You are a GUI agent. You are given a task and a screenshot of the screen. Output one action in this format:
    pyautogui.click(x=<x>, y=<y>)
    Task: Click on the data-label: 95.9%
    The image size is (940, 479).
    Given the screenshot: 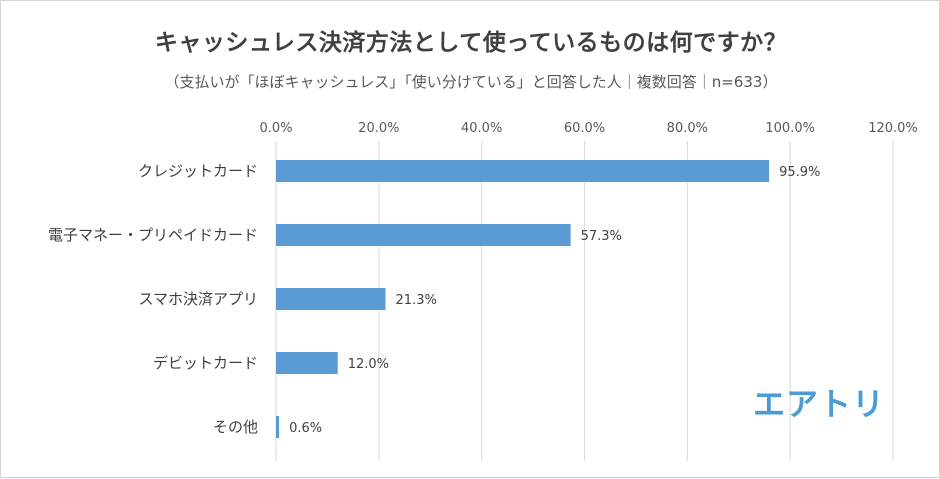 What is the action you would take?
    pyautogui.click(x=799, y=172)
    